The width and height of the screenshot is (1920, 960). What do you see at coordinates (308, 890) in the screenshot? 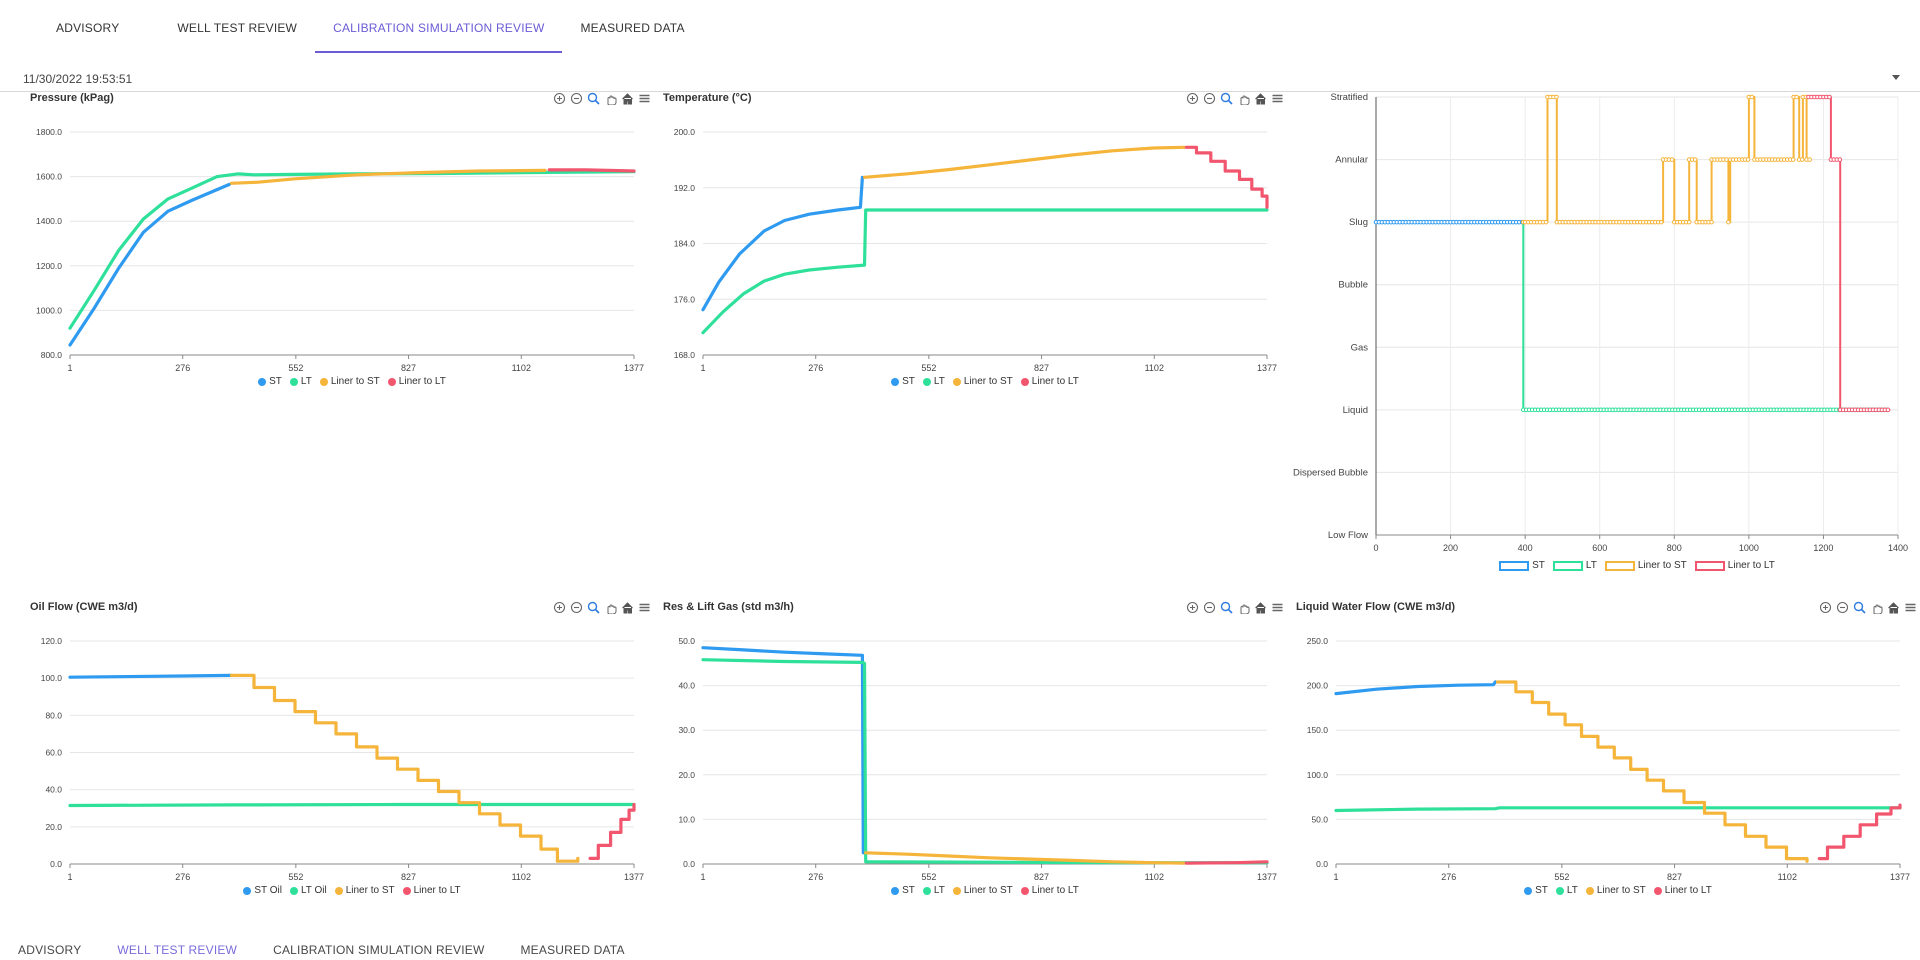
I see `legend-item: LT Oil` at bounding box center [308, 890].